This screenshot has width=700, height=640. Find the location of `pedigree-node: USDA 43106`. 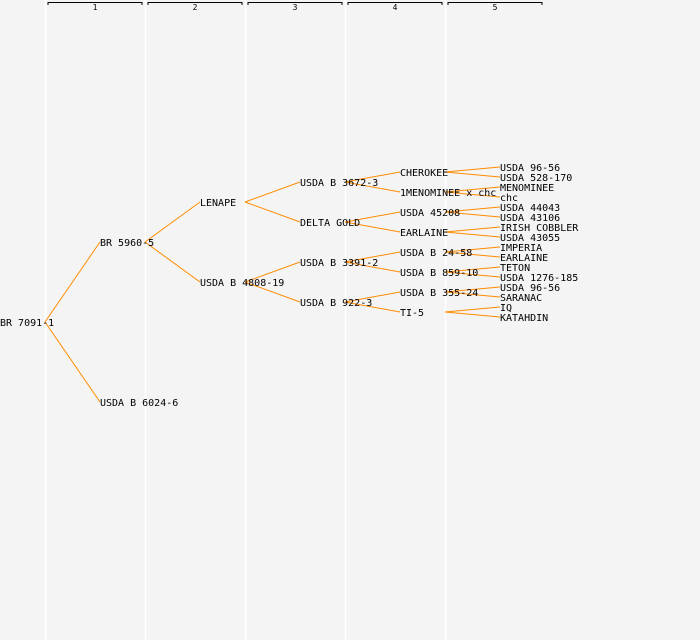

pedigree-node: USDA 43106 is located at coordinates (530, 218).